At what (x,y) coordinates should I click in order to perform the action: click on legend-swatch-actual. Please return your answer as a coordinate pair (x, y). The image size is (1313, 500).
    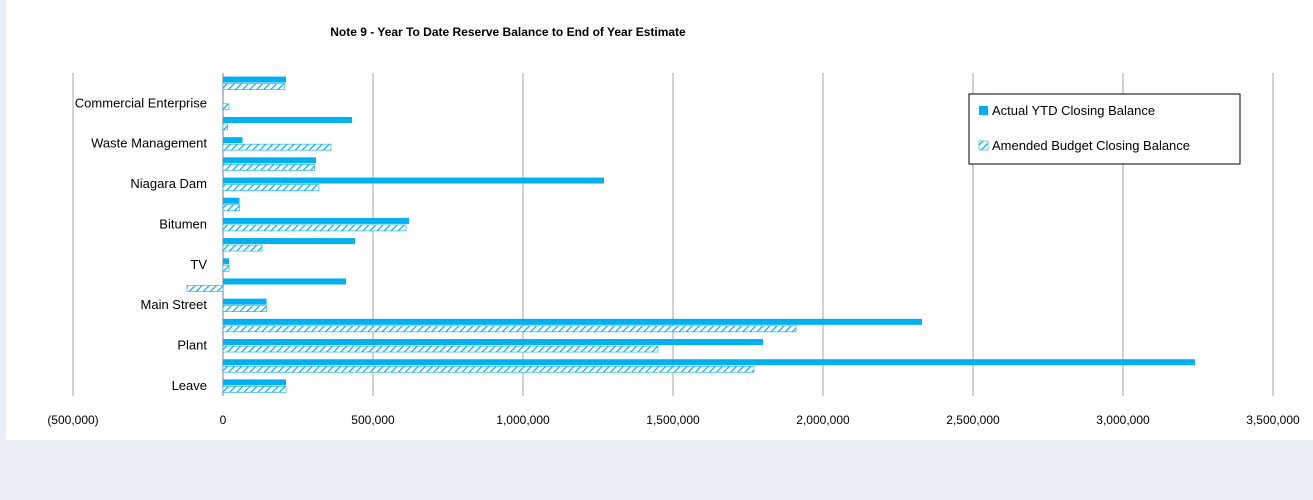
    Looking at the image, I should click on (983, 110).